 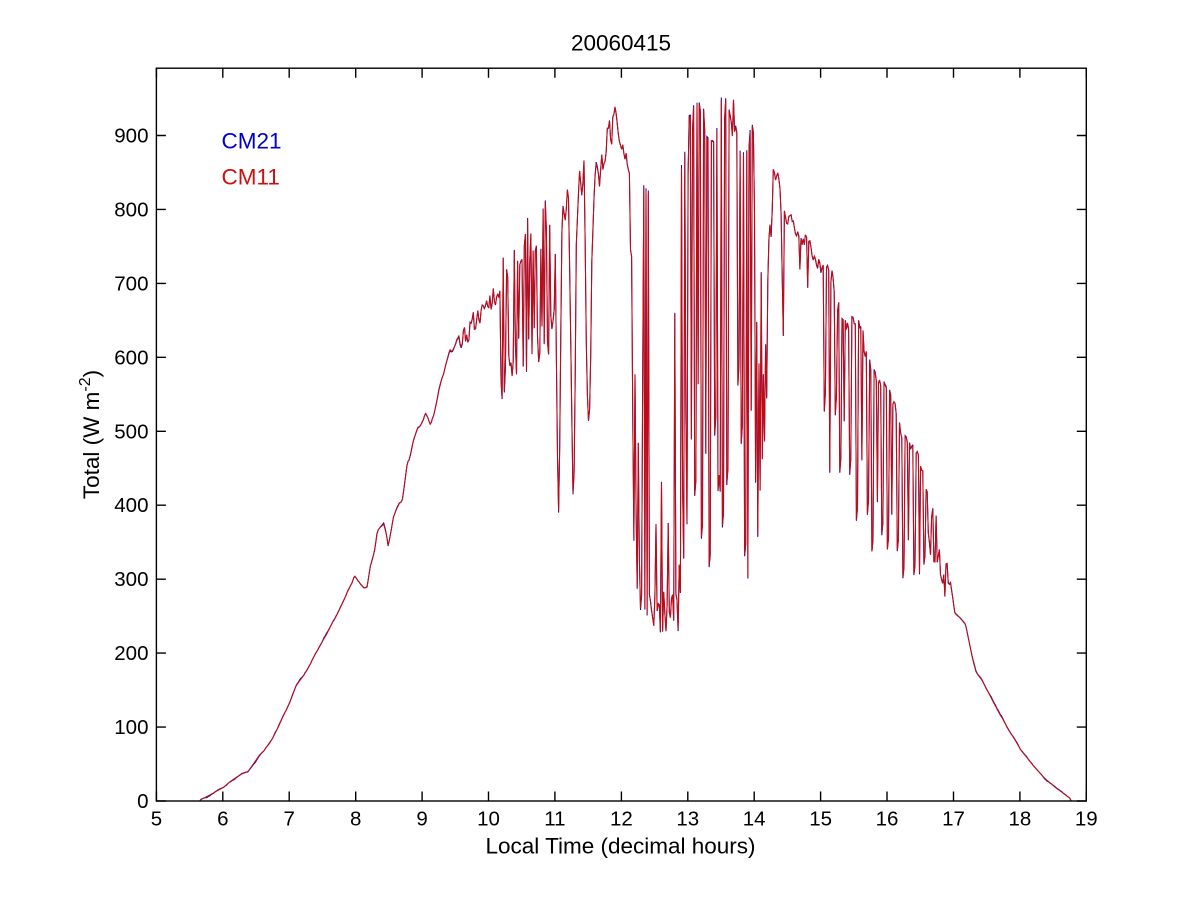 What do you see at coordinates (222, 819) in the screenshot?
I see `svg-text: 6` at bounding box center [222, 819].